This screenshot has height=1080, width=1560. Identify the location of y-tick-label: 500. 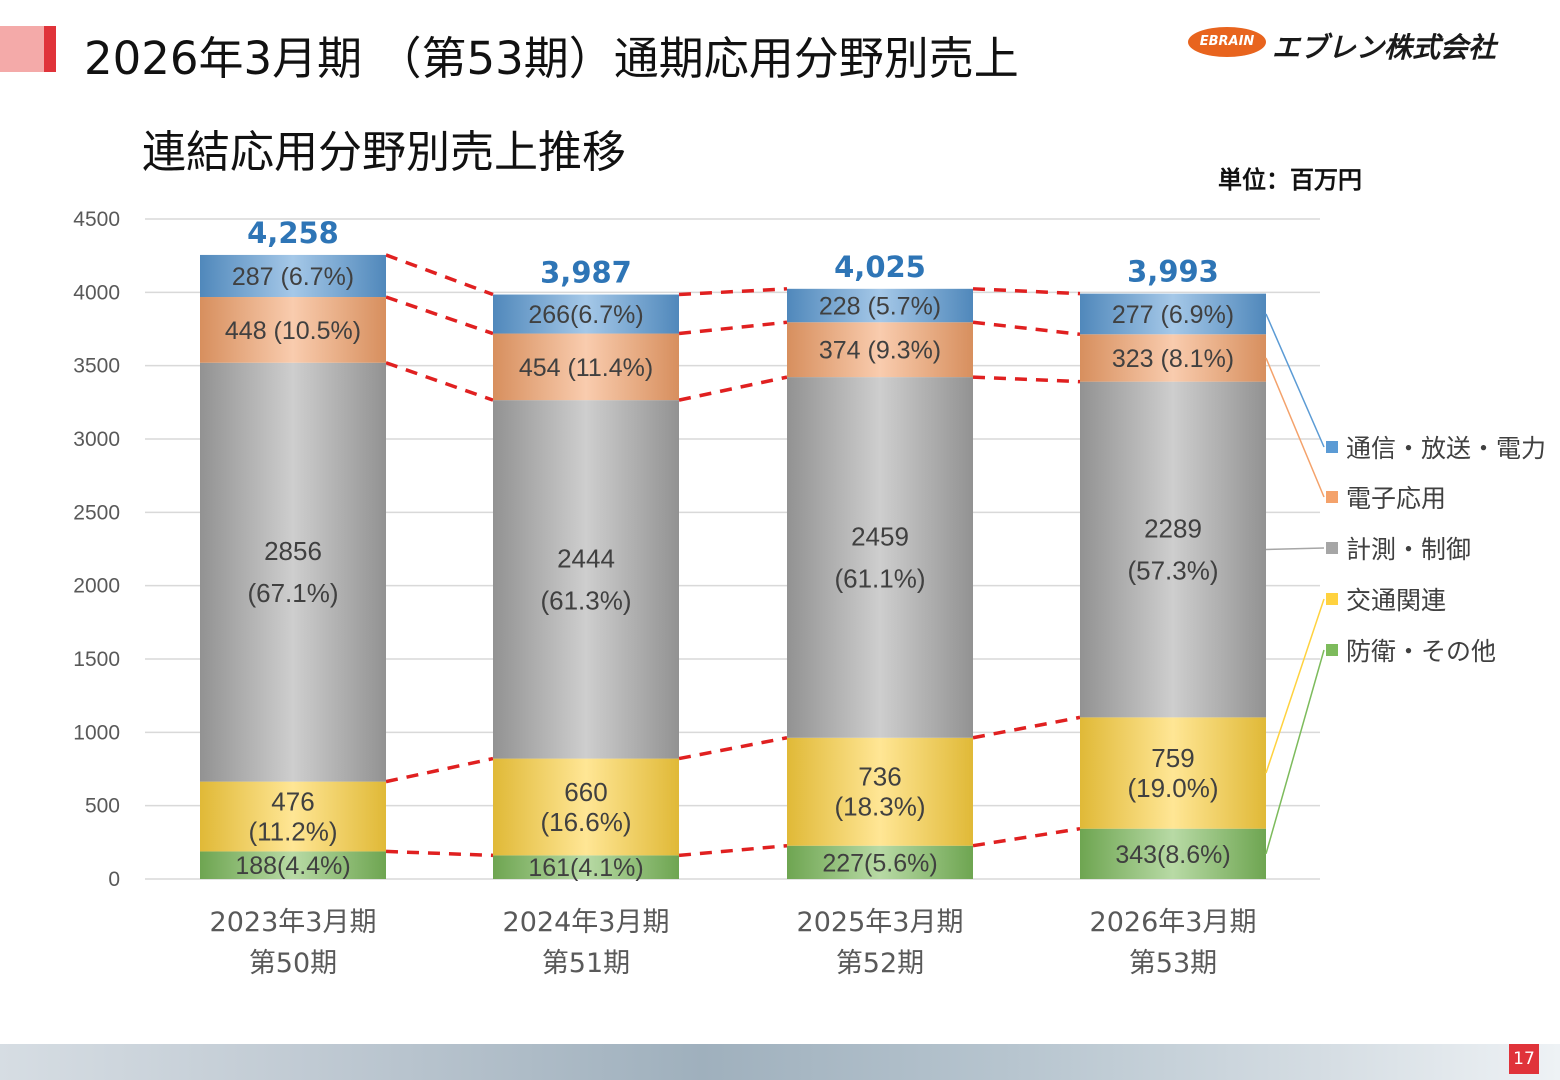
(102, 806).